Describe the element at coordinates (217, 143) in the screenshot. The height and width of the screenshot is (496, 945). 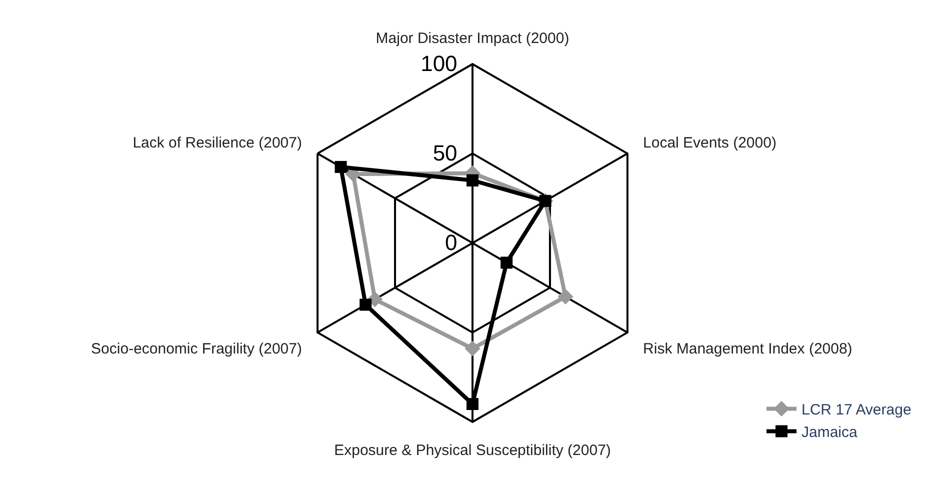
I see `spoke-label: Lack of Resilience (2007)` at that location.